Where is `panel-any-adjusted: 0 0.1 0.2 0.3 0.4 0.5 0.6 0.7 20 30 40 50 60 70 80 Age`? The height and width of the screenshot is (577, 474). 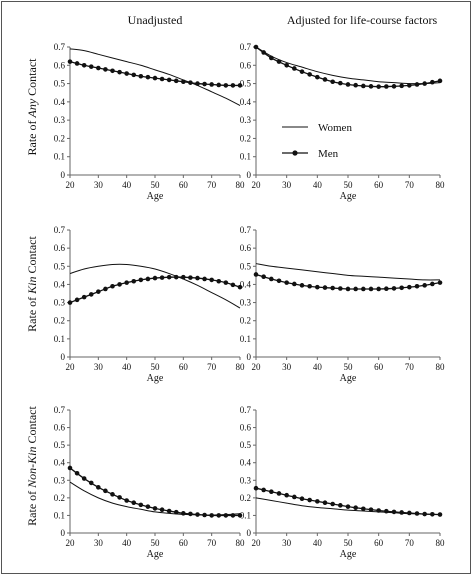
panel-any-adjusted: 0 0.1 0.2 0.3 0.4 0.5 0.6 0.7 20 30 40 50 60 70 80 Age is located at coordinates (342, 122).